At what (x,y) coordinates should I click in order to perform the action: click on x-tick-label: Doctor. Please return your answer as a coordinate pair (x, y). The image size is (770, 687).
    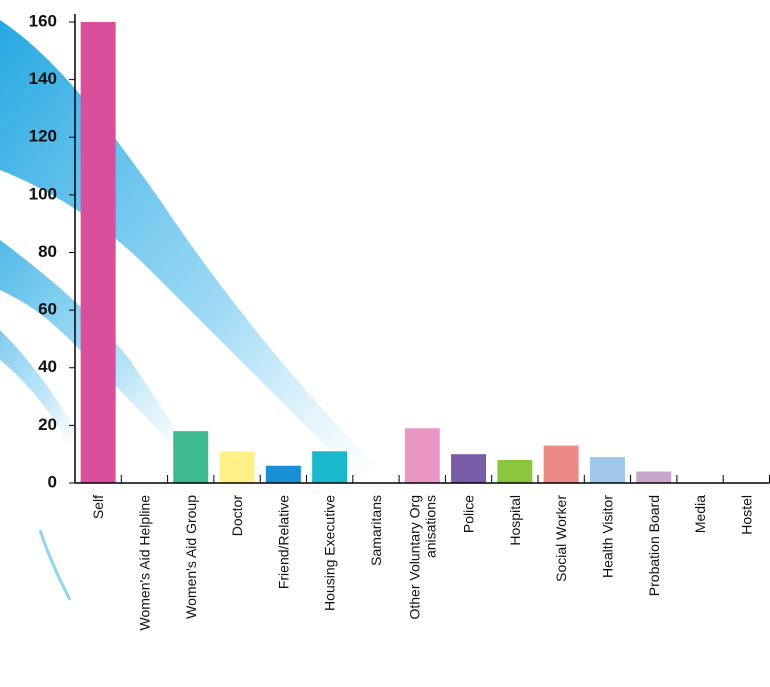
    Looking at the image, I should click on (237, 516).